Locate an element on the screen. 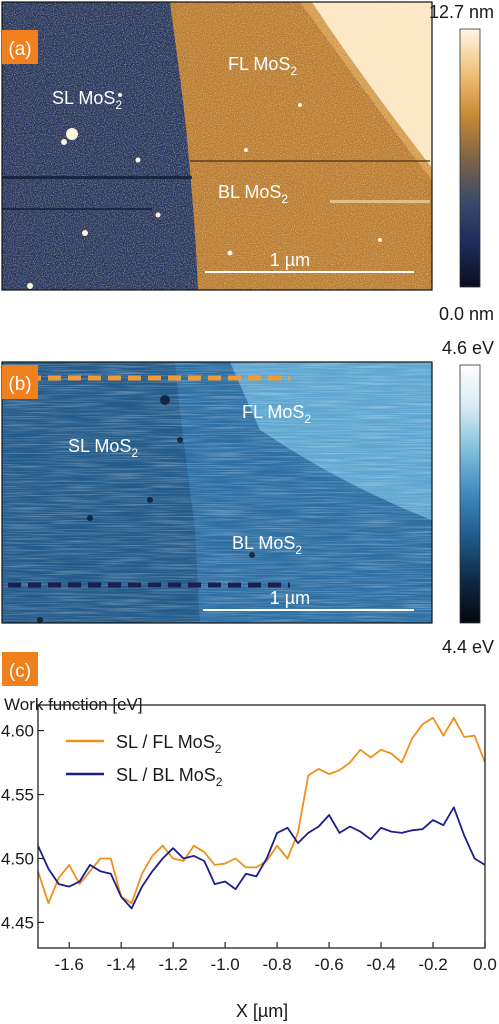 The image size is (499, 1024). y-tick-label: 4.60 is located at coordinates (17, 731).